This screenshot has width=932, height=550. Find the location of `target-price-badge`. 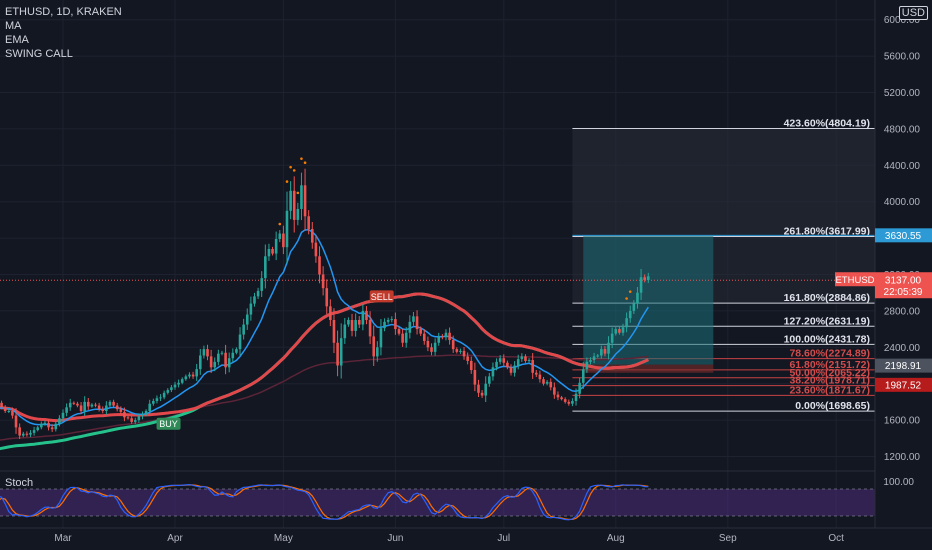

target-price-badge is located at coordinates (903, 235).